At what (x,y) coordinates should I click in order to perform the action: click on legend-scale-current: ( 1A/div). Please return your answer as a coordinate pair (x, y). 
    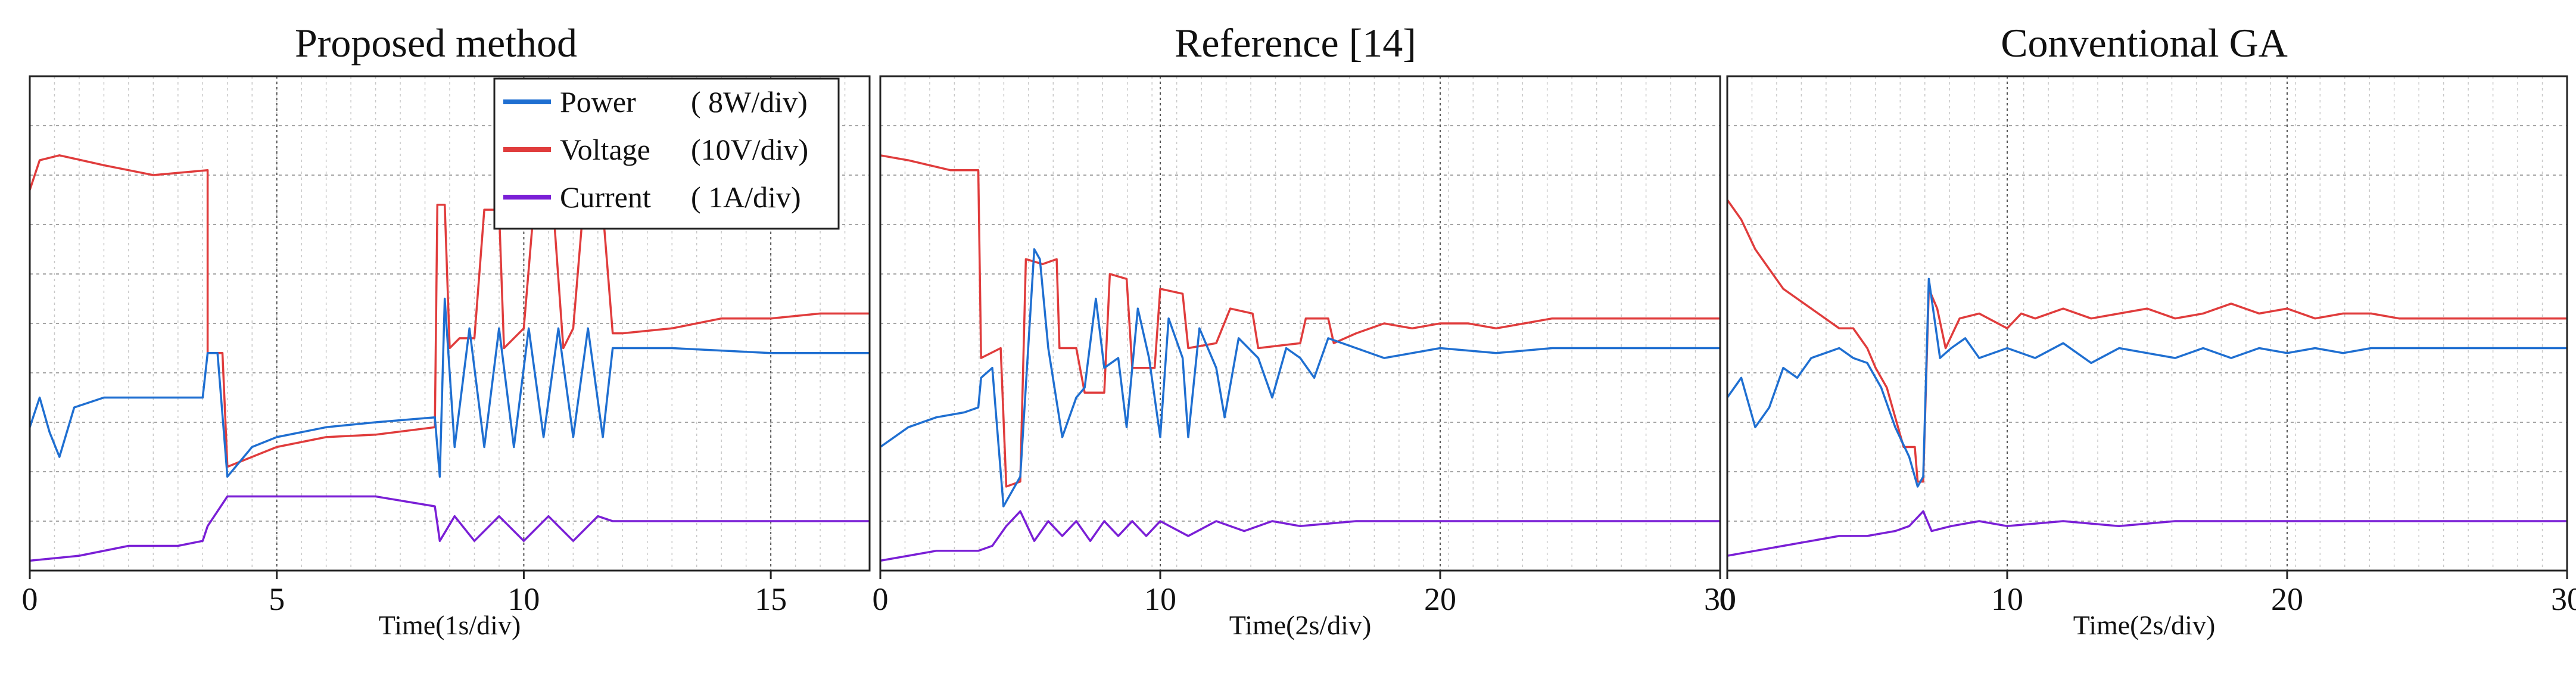
    Looking at the image, I should click on (746, 197).